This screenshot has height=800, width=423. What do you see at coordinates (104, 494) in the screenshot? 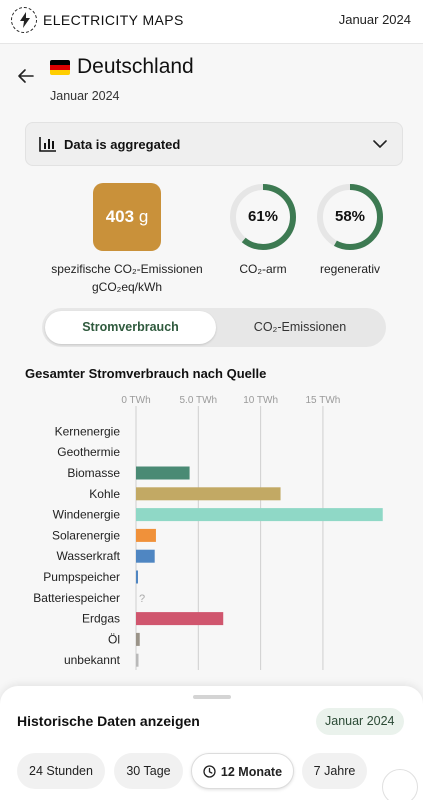
I see `category-label: Kohle` at bounding box center [104, 494].